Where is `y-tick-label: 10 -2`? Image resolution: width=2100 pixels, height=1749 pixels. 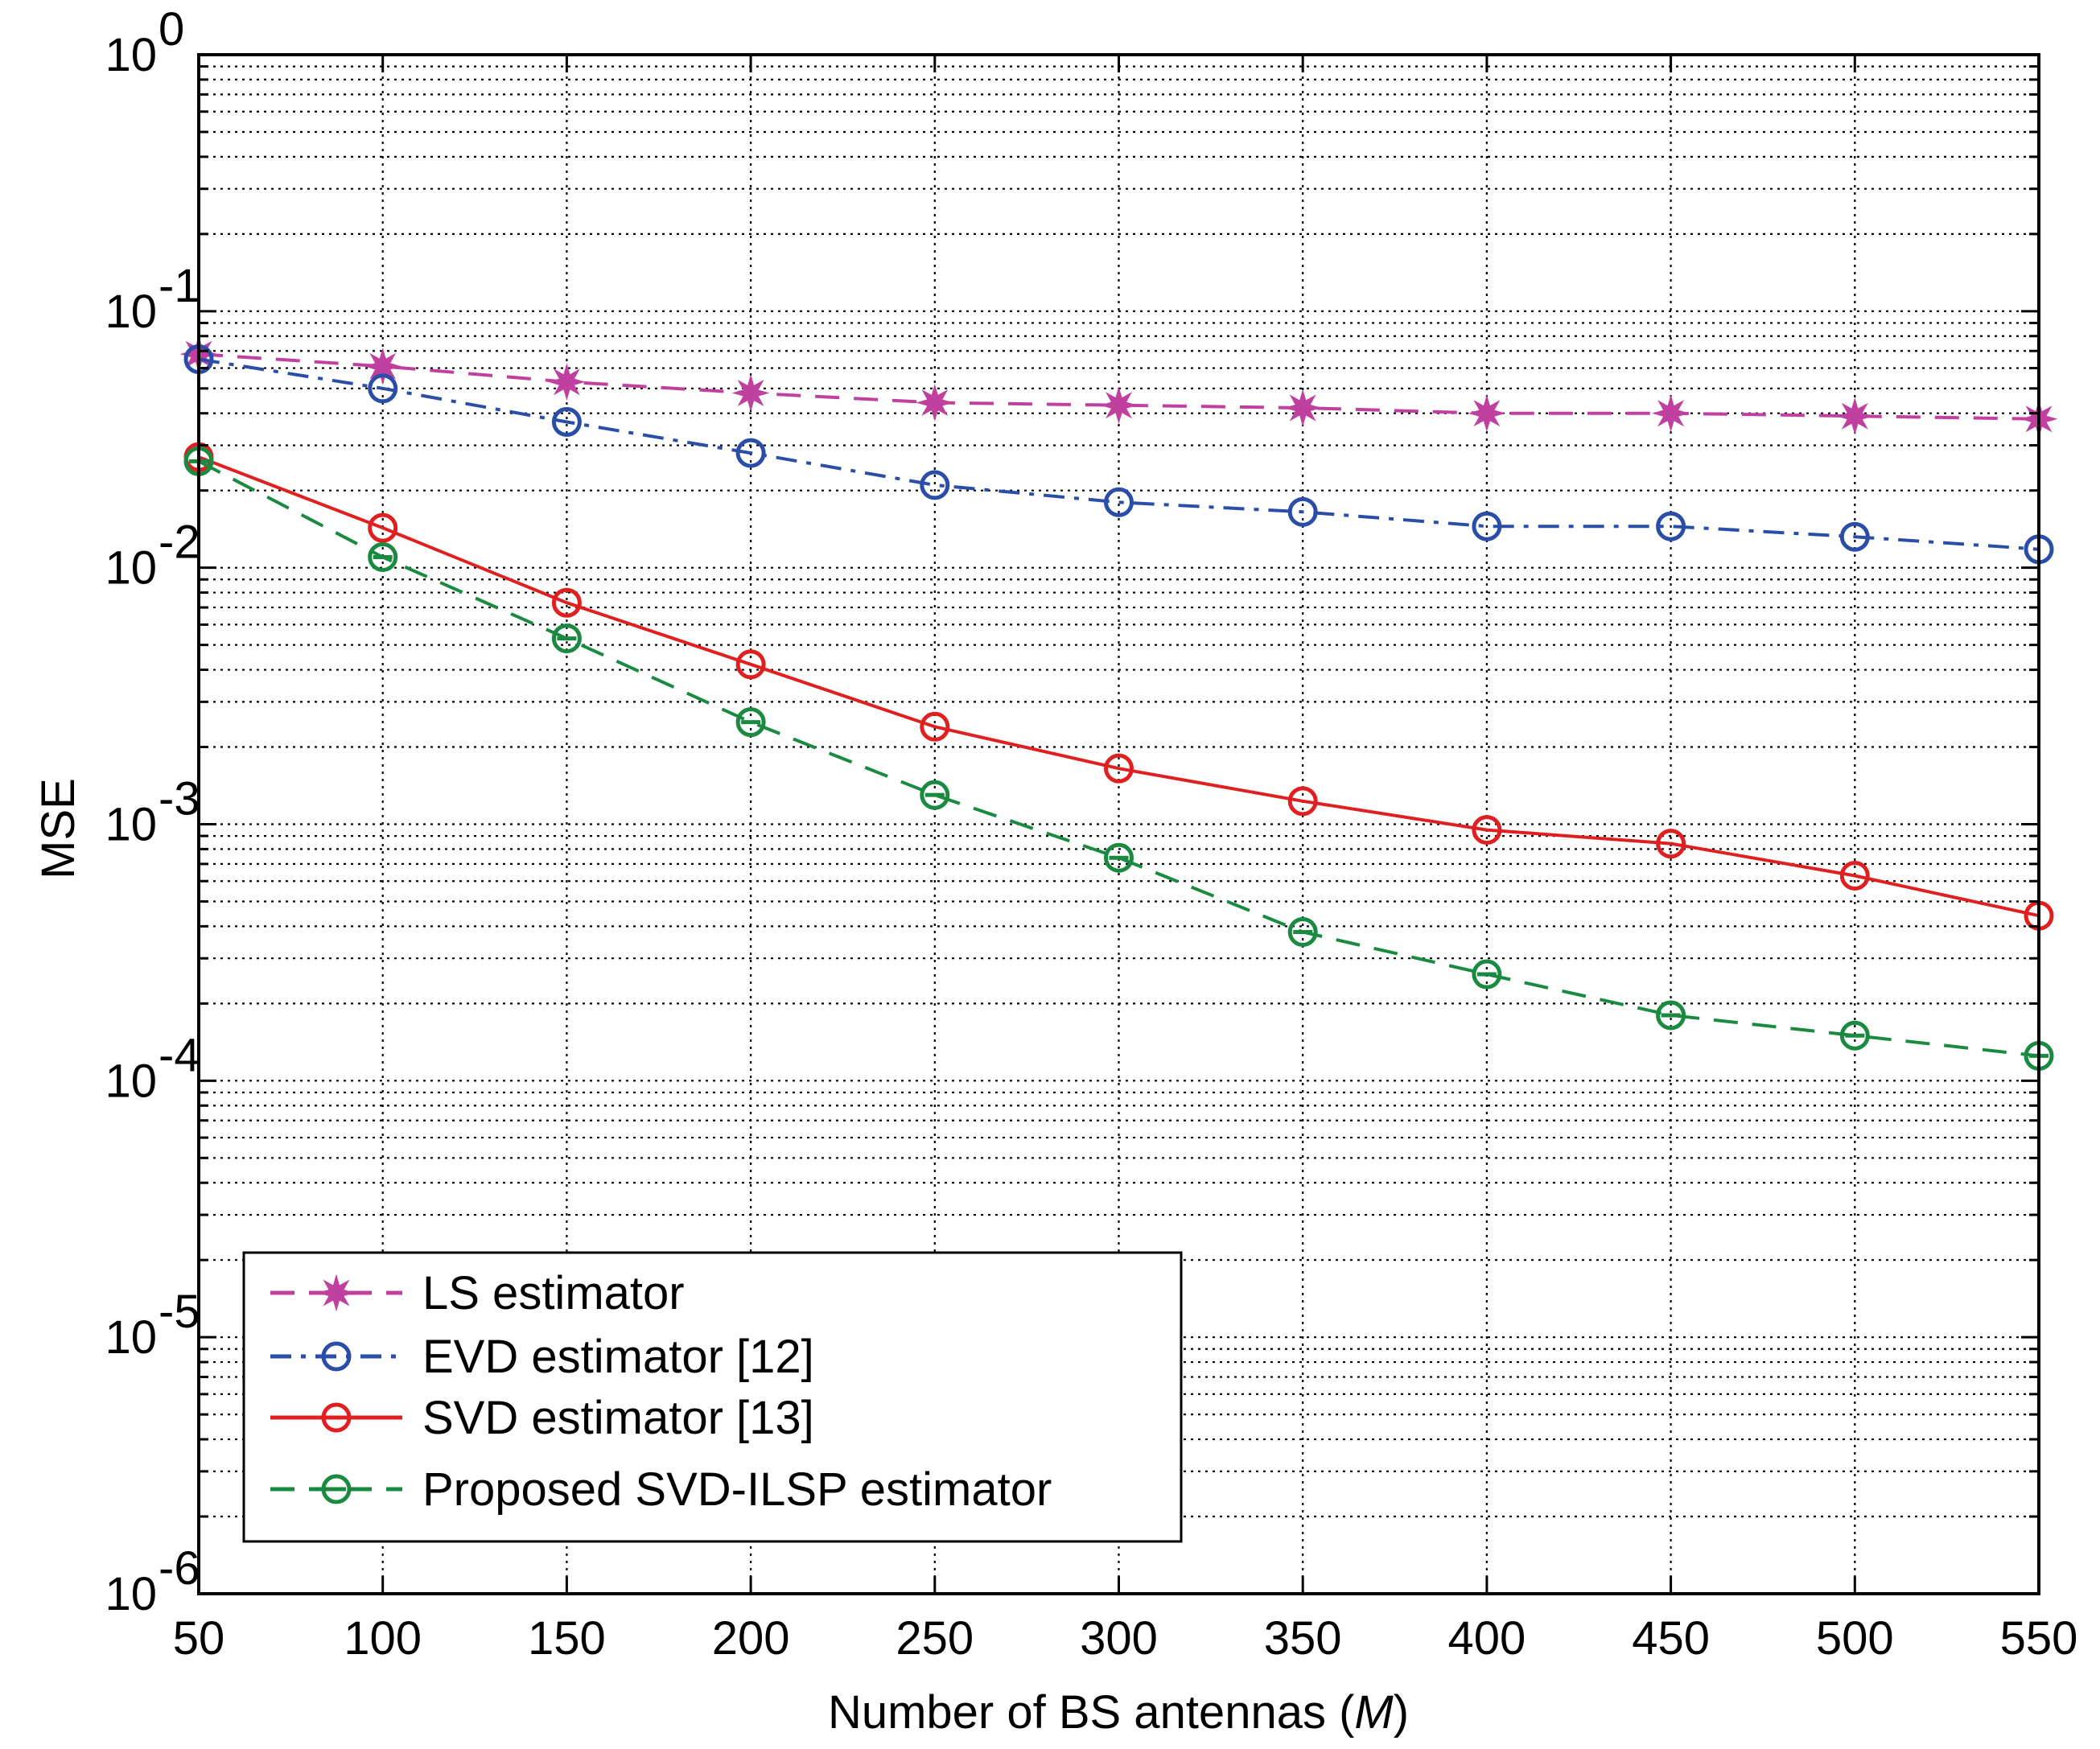
y-tick-label: 10 -2 is located at coordinates (152, 555).